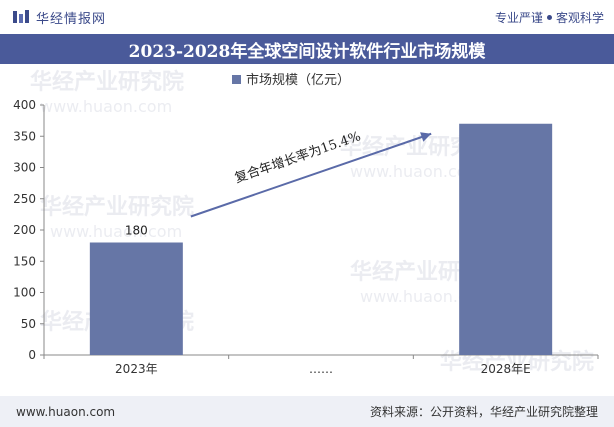 The height and width of the screenshot is (427, 614). Describe the element at coordinates (307, 17) in the screenshot. I see `top-bar: 华经情报网 专业严谨 客观科学` at that location.